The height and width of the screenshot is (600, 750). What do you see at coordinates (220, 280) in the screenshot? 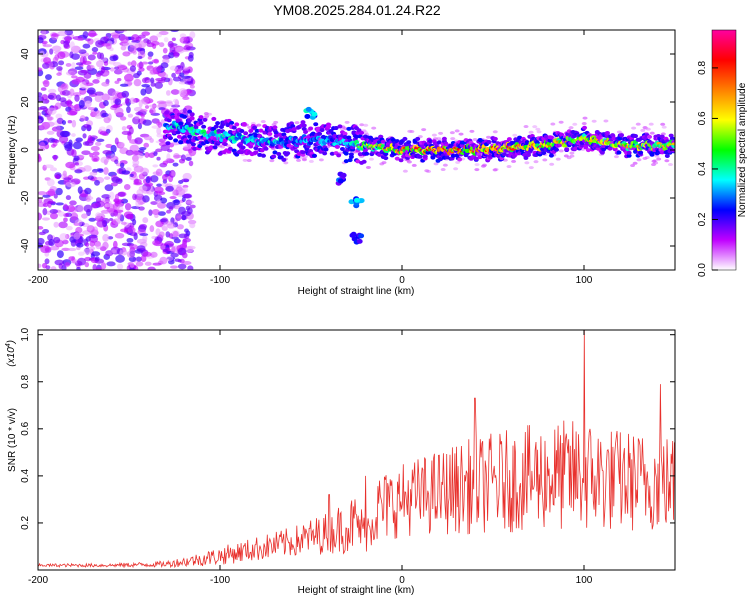
I see `x-tick-label: -100` at bounding box center [220, 280].